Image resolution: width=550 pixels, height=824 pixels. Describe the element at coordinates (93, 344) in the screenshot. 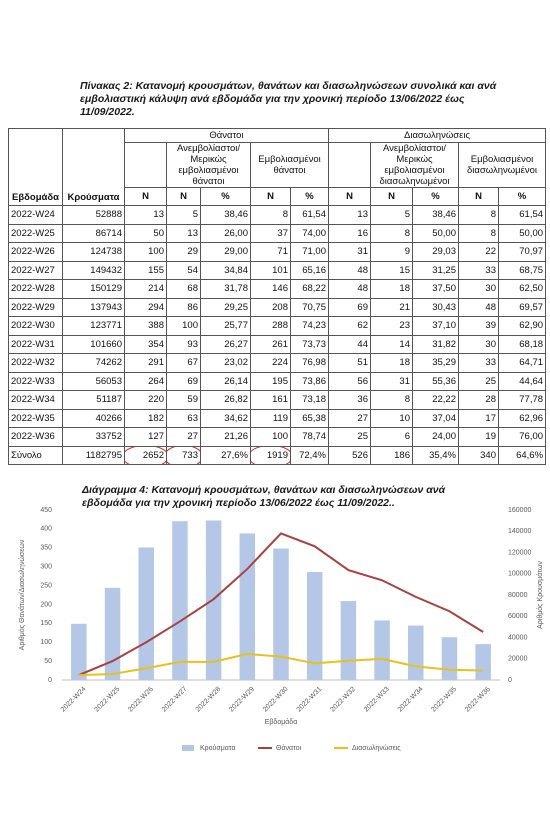

I see `cell: 101660` at that location.